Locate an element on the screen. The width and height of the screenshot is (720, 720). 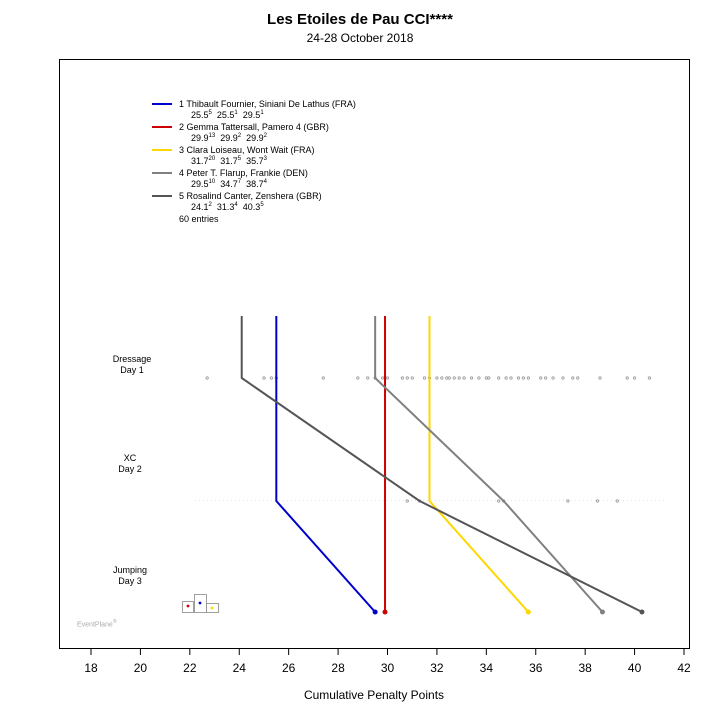
legend-score: 38.7 is located at coordinates (255, 184).